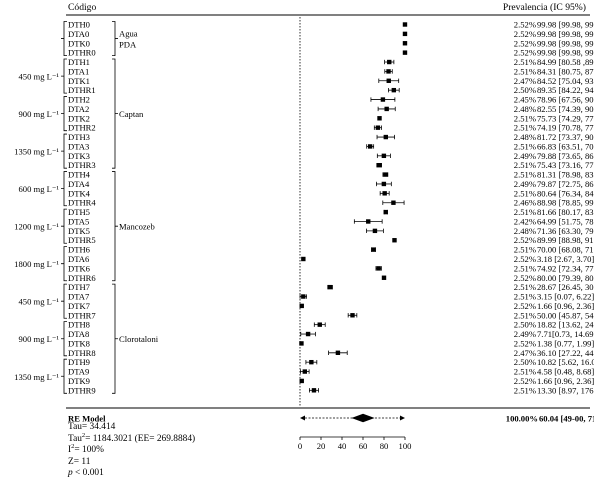 Image resolution: width=594 pixels, height=482 pixels. I want to click on study-ci-label: 78.96 [67.56, 90.36], so click(565, 100).